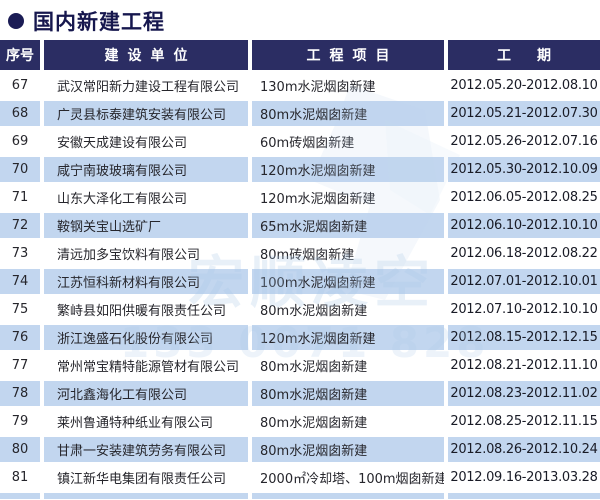 Image resolution: width=600 pixels, height=500 pixels. Describe the element at coordinates (146, 309) in the screenshot. I see `row-company: 繁峙县如阳供暖有限责任公司` at that location.